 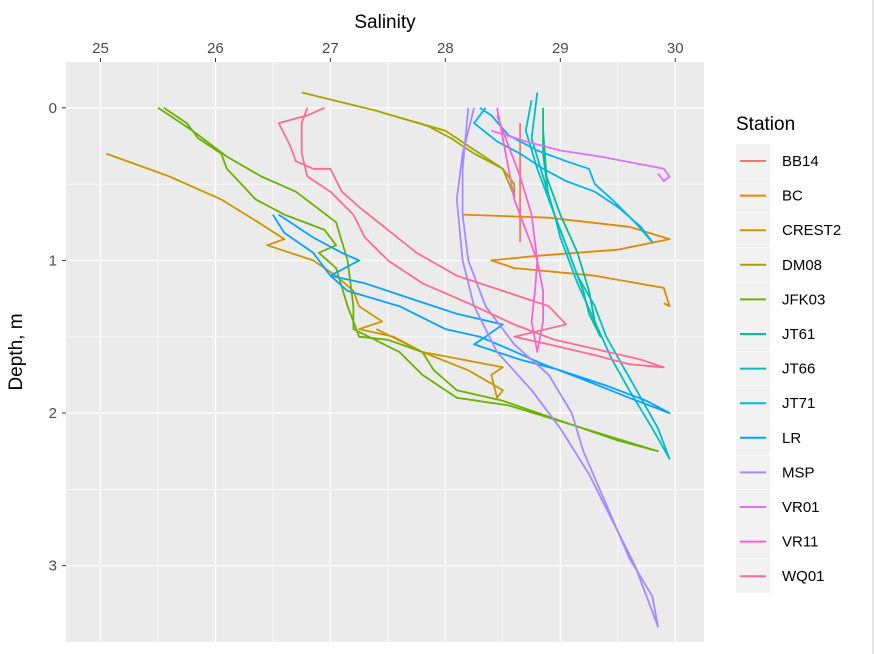 What do you see at coordinates (471, 313) in the screenshot?
I see `series-line-lr` at bounding box center [471, 313].